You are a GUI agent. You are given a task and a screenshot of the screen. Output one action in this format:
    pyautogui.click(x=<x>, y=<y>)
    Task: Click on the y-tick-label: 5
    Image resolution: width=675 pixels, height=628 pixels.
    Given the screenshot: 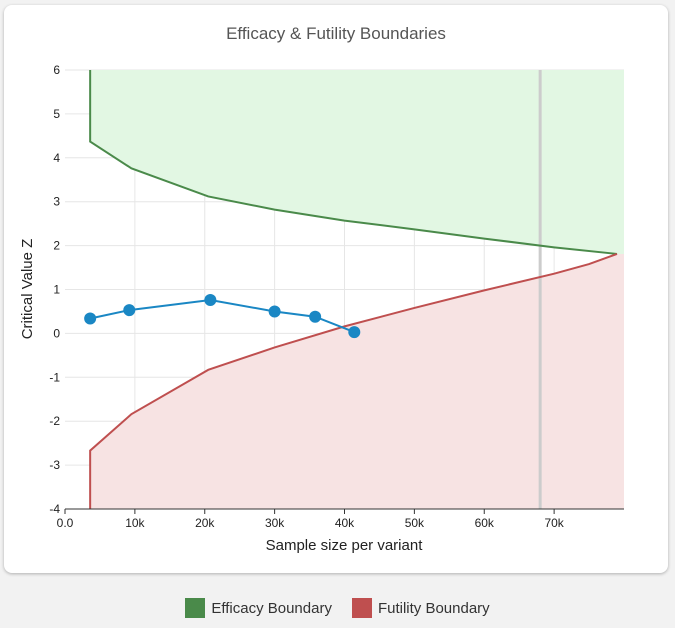 What is the action you would take?
    pyautogui.click(x=56, y=114)
    